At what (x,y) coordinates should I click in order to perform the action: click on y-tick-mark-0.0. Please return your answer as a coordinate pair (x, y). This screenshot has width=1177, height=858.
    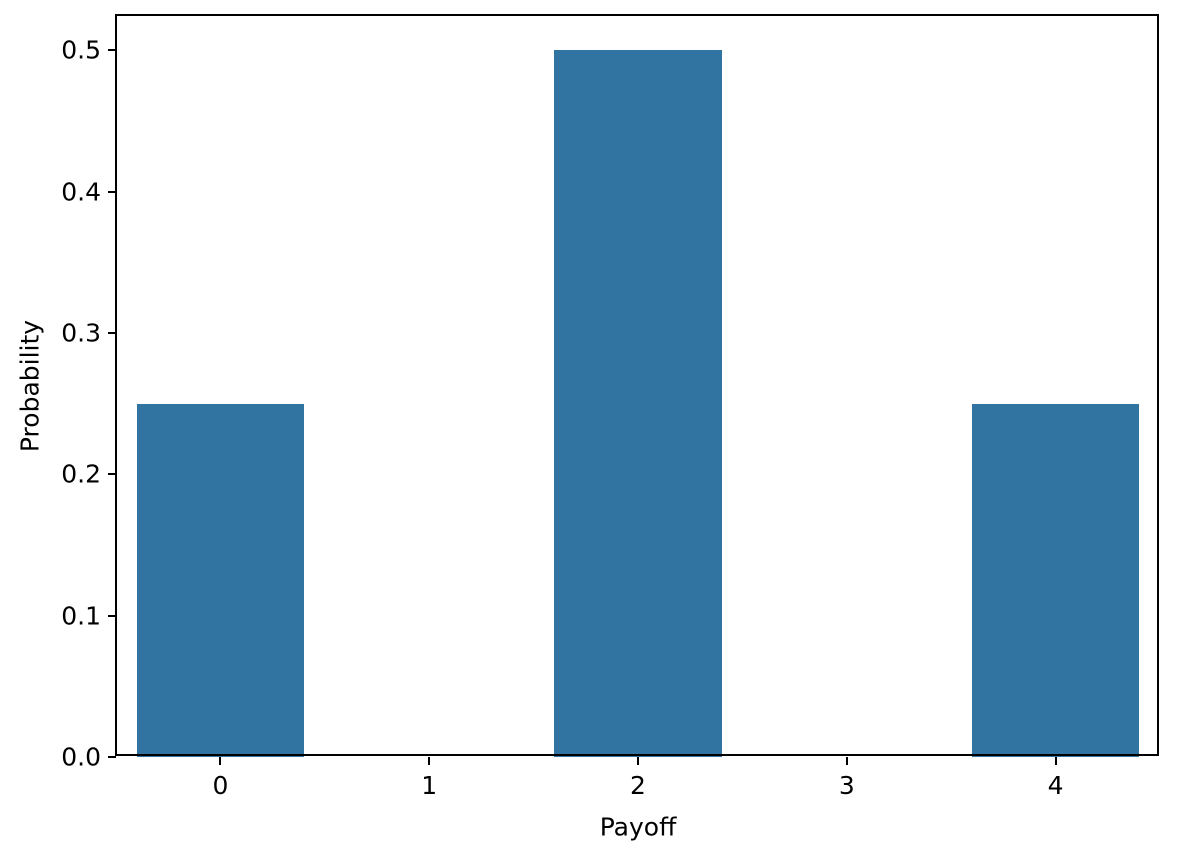
    Looking at the image, I should click on (112, 757).